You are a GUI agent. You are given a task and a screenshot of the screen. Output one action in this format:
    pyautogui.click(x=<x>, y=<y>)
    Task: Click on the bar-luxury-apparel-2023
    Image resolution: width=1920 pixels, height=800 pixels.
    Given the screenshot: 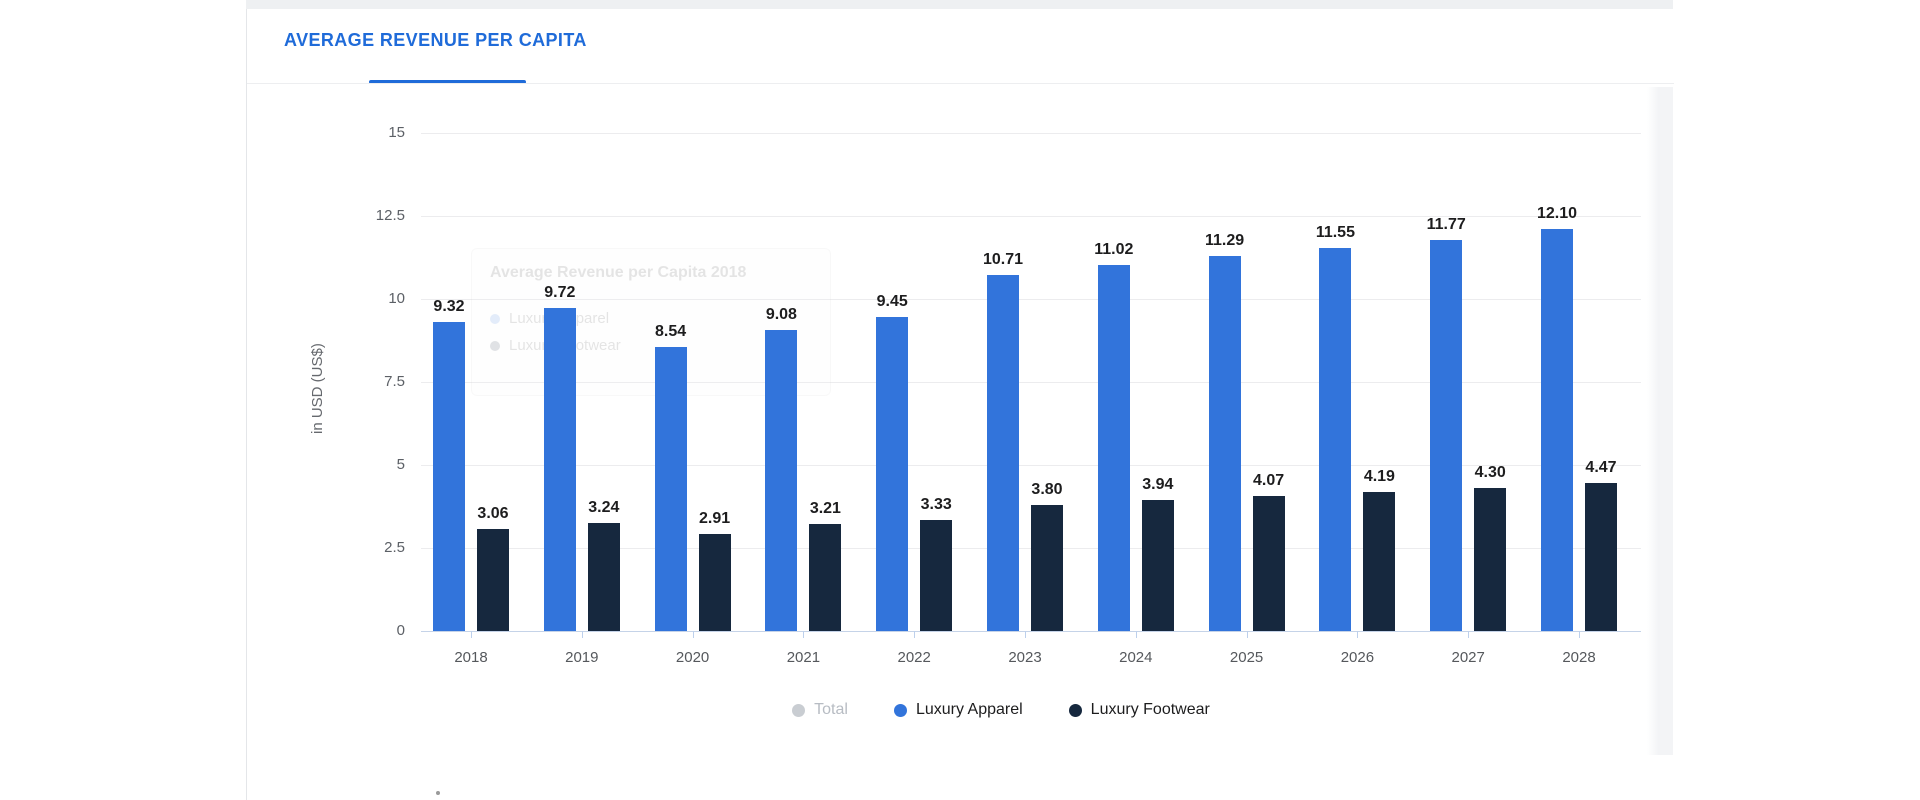 What is the action you would take?
    pyautogui.click(x=1003, y=453)
    